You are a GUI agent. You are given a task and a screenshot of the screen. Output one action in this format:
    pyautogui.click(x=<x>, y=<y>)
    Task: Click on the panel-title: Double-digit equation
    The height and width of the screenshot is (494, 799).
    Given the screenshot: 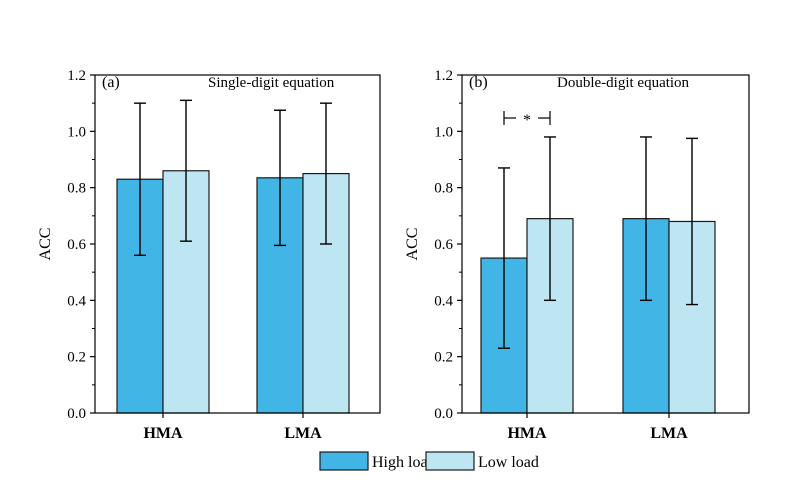 What is the action you would take?
    pyautogui.click(x=623, y=83)
    